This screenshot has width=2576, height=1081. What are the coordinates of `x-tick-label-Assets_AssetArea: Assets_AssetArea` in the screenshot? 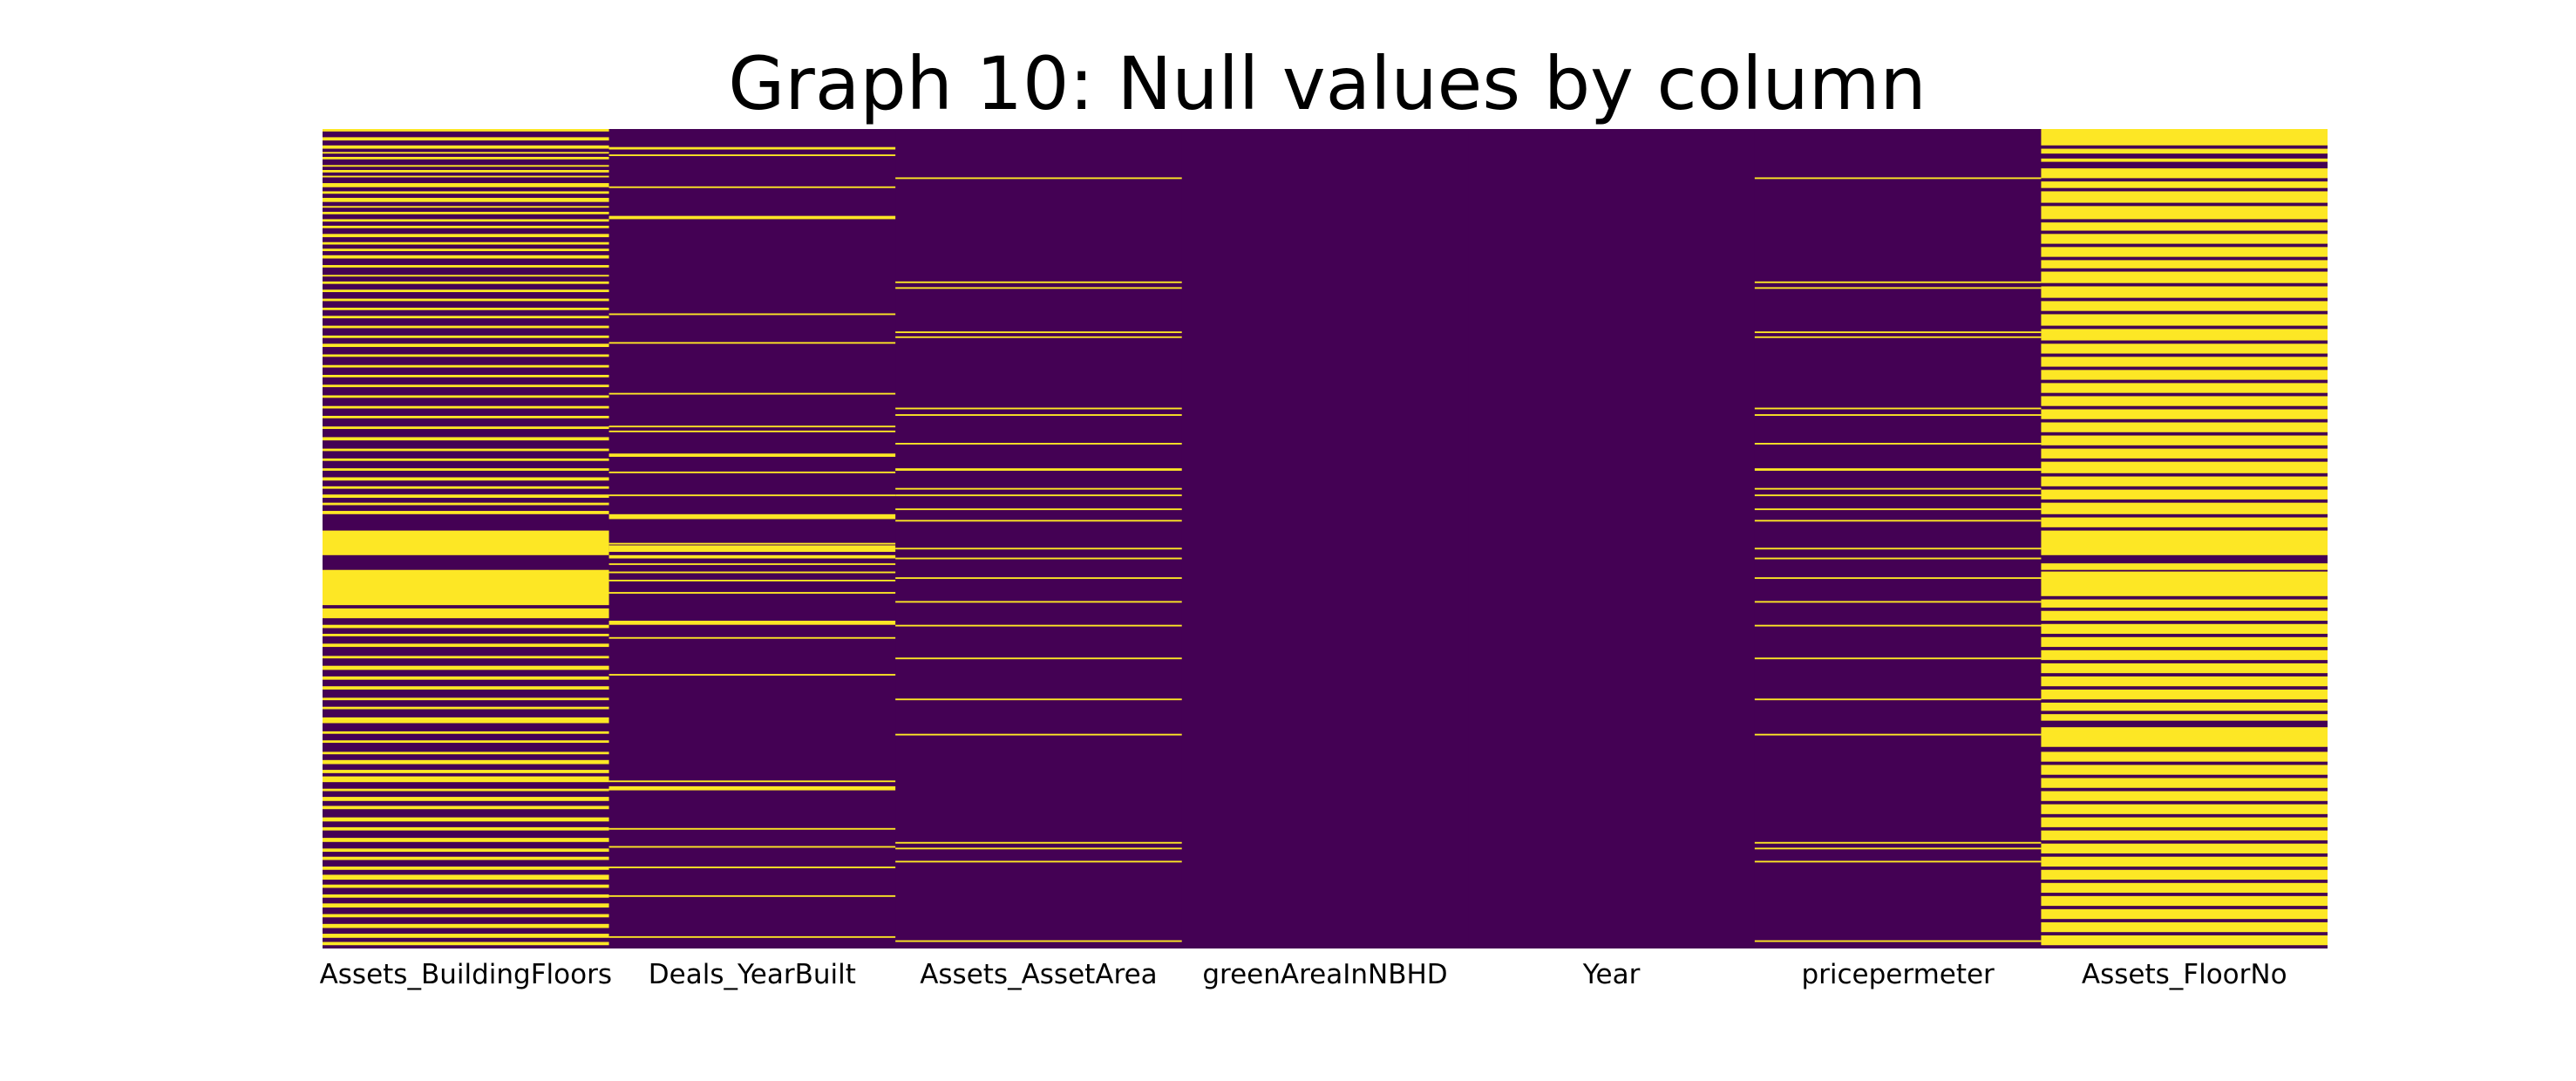 It's located at (1039, 975).